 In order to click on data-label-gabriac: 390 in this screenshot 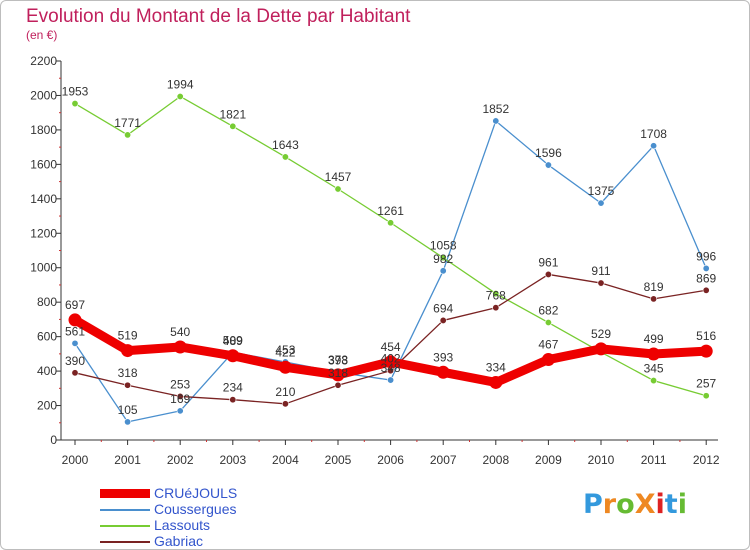, I will do `click(75, 361)`.